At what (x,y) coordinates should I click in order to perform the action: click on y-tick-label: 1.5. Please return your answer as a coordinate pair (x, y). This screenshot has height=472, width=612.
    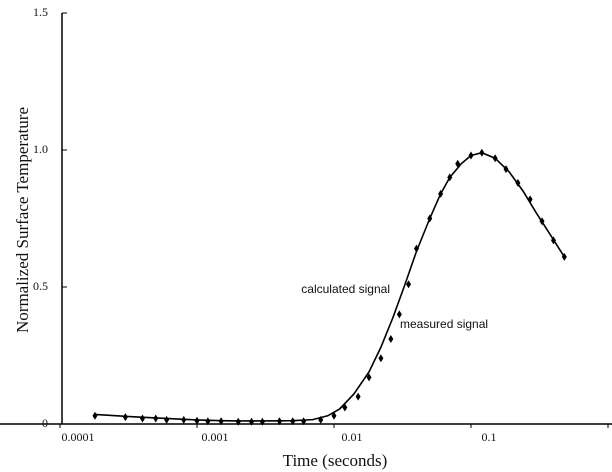
    Looking at the image, I should click on (40, 12).